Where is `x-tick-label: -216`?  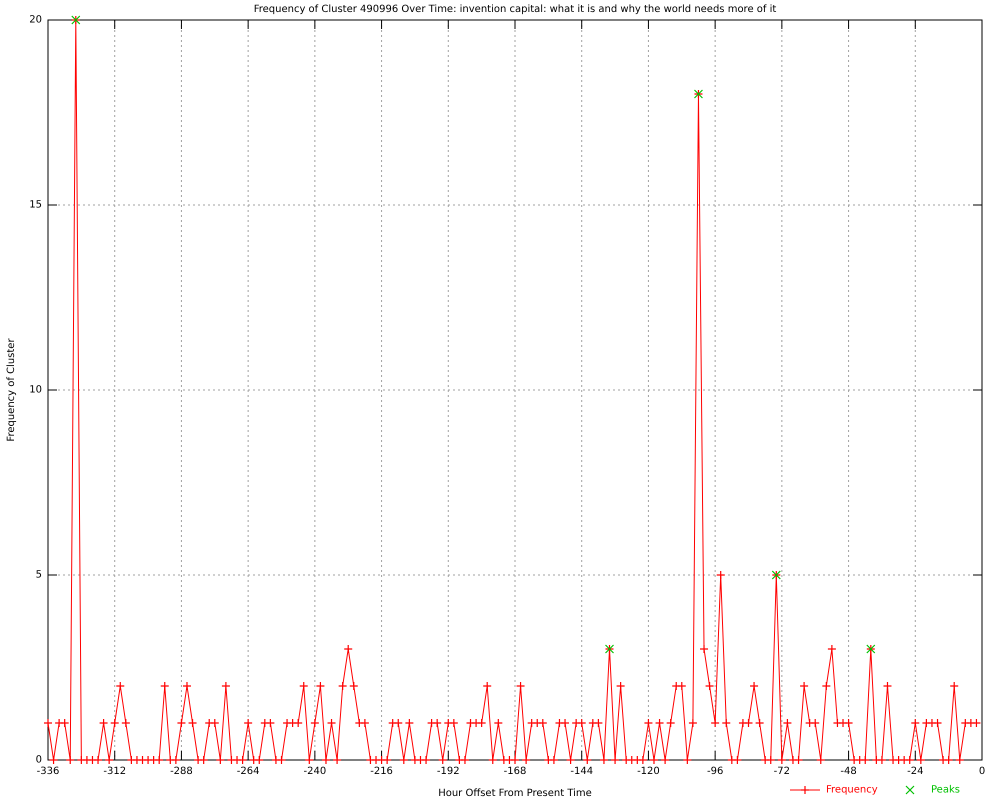
x-tick-label: -216 is located at coordinates (381, 771).